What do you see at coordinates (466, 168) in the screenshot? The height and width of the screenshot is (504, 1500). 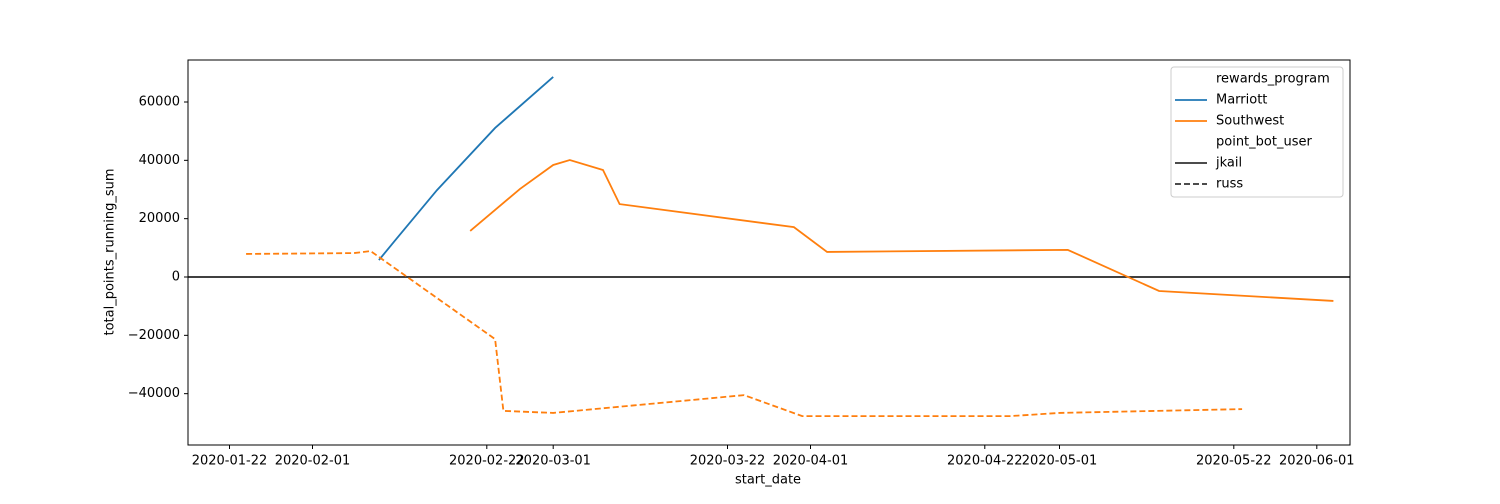 I see `series-line` at bounding box center [466, 168].